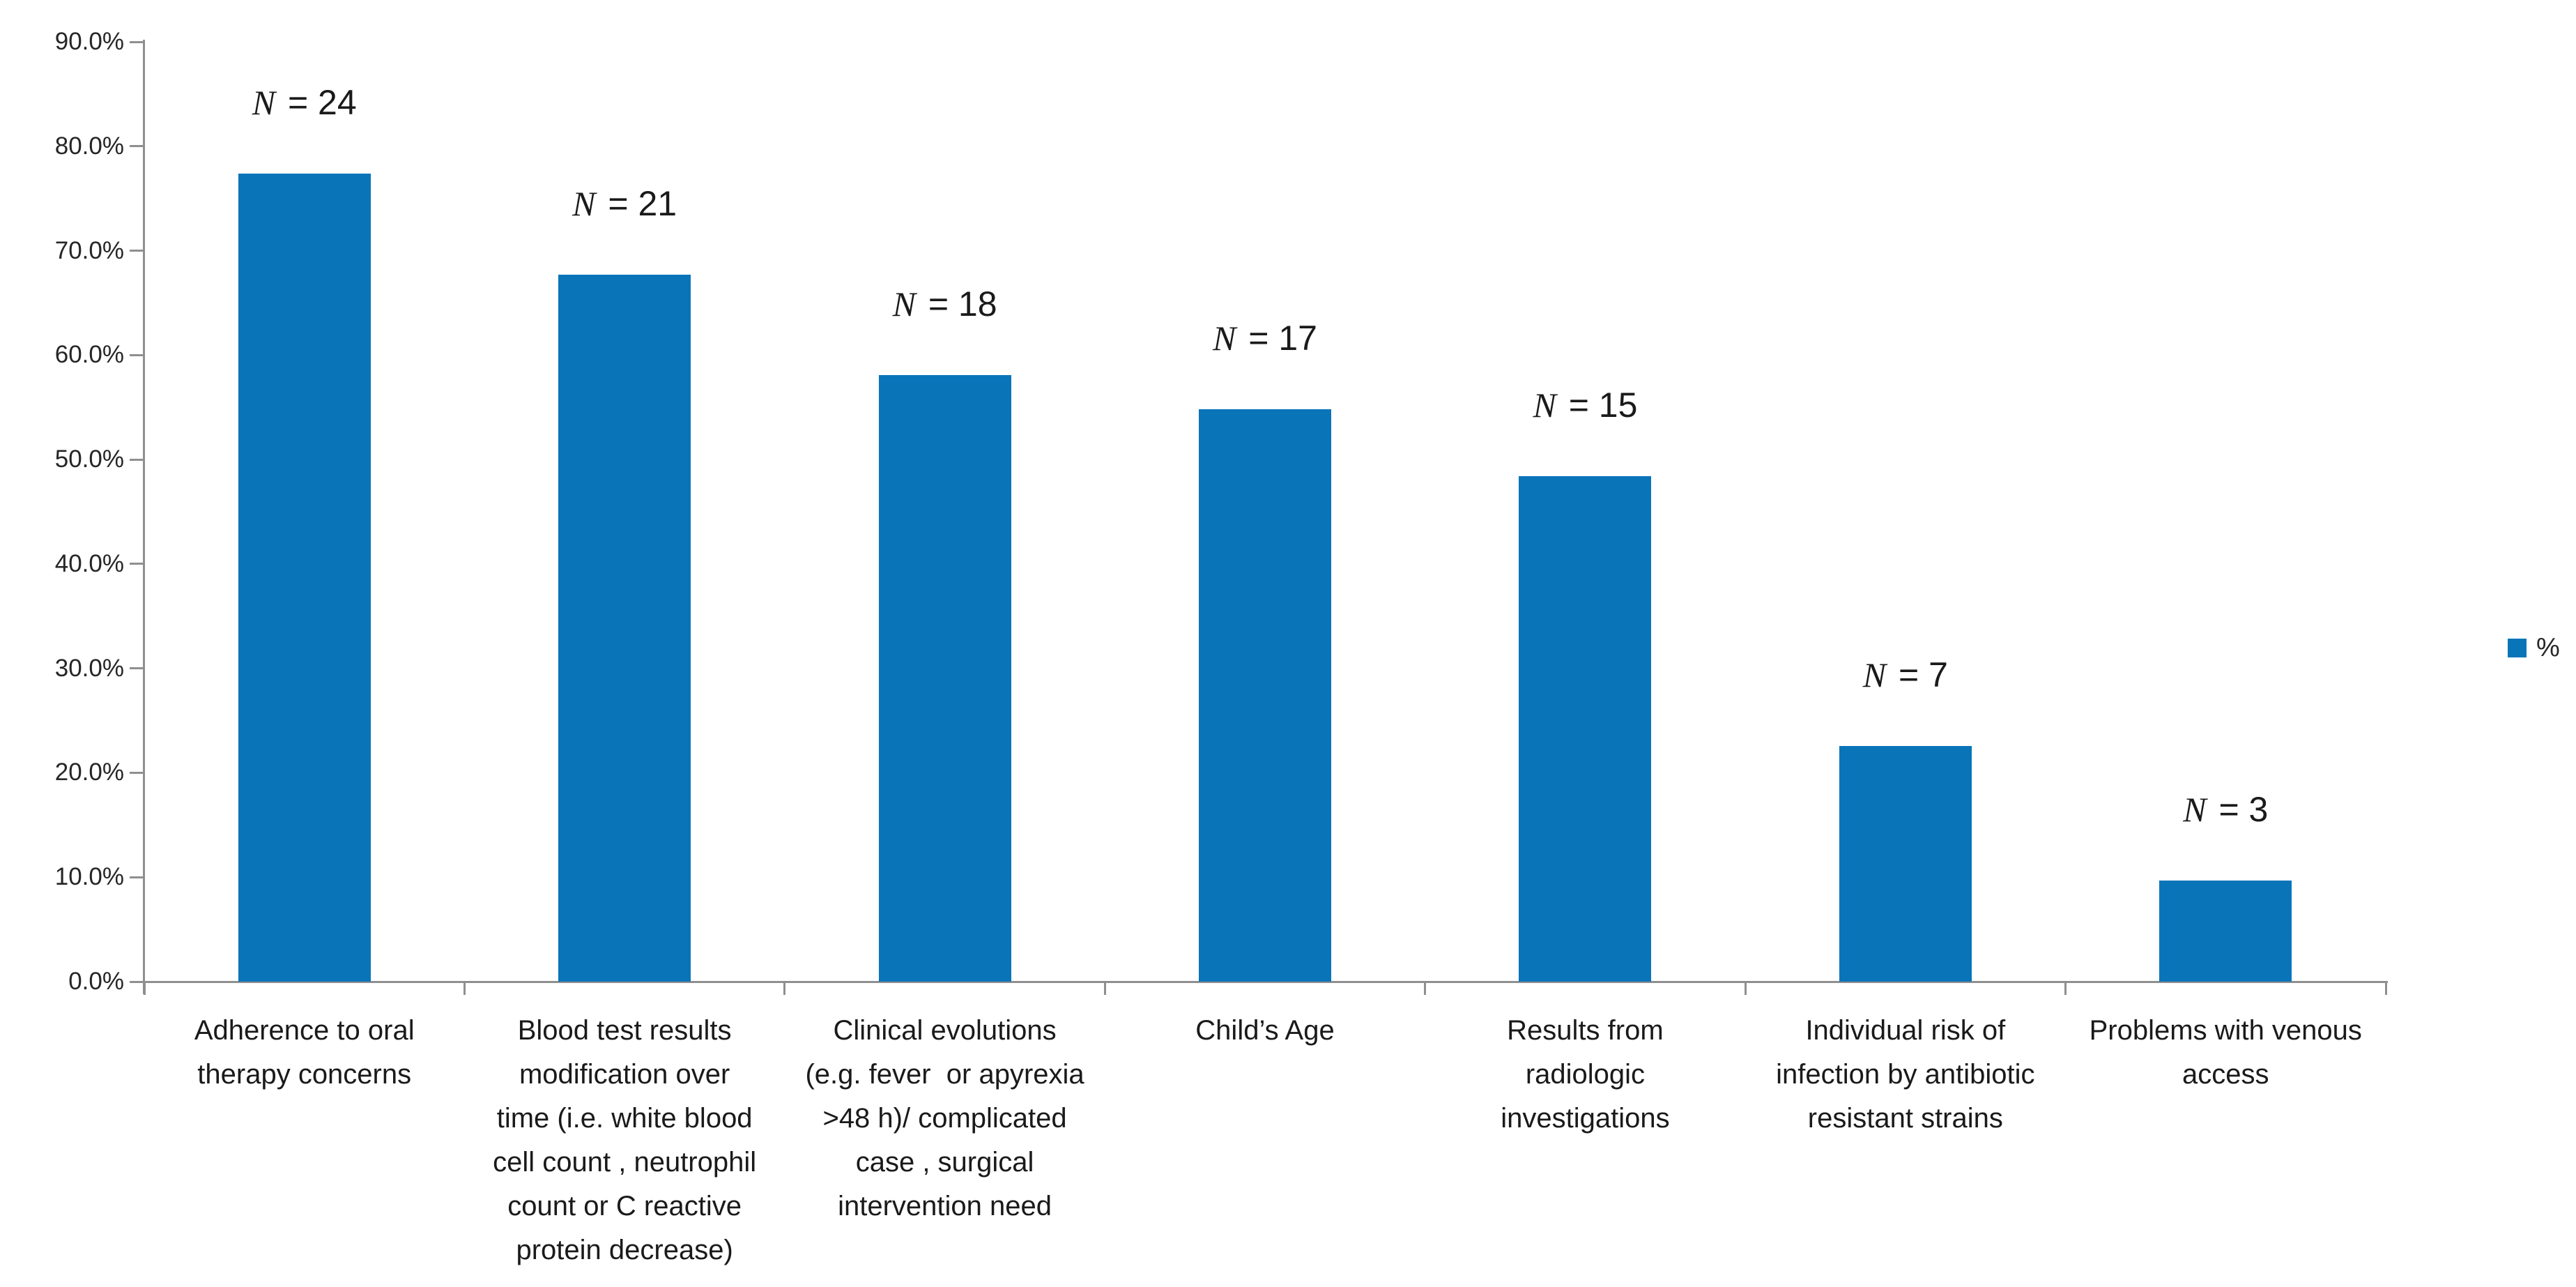  Describe the element at coordinates (1585, 1074) in the screenshot. I see `category-label: Results from radiologic investigations` at that location.